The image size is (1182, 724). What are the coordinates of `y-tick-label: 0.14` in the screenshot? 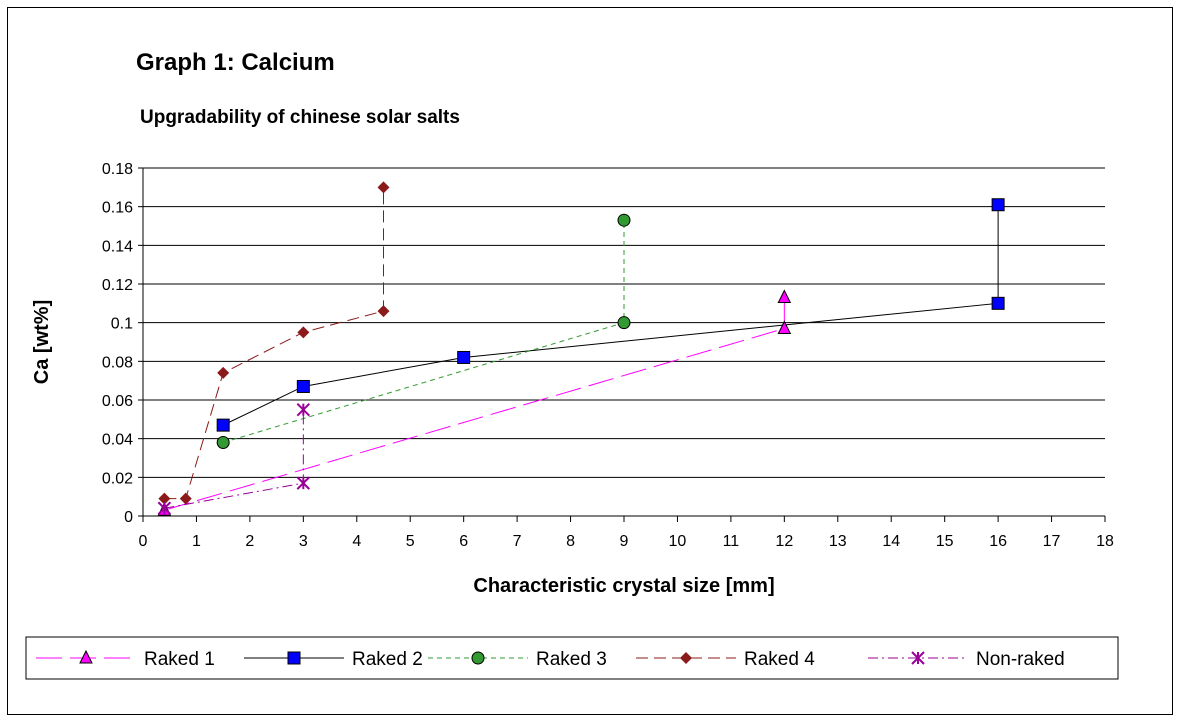 It's located at (117, 246).